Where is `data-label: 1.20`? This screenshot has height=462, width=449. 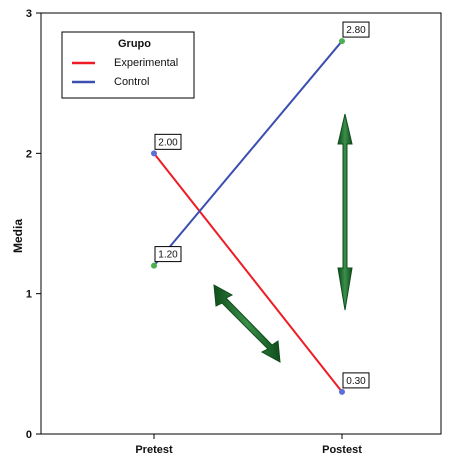 data-label: 1.20 is located at coordinates (168, 255).